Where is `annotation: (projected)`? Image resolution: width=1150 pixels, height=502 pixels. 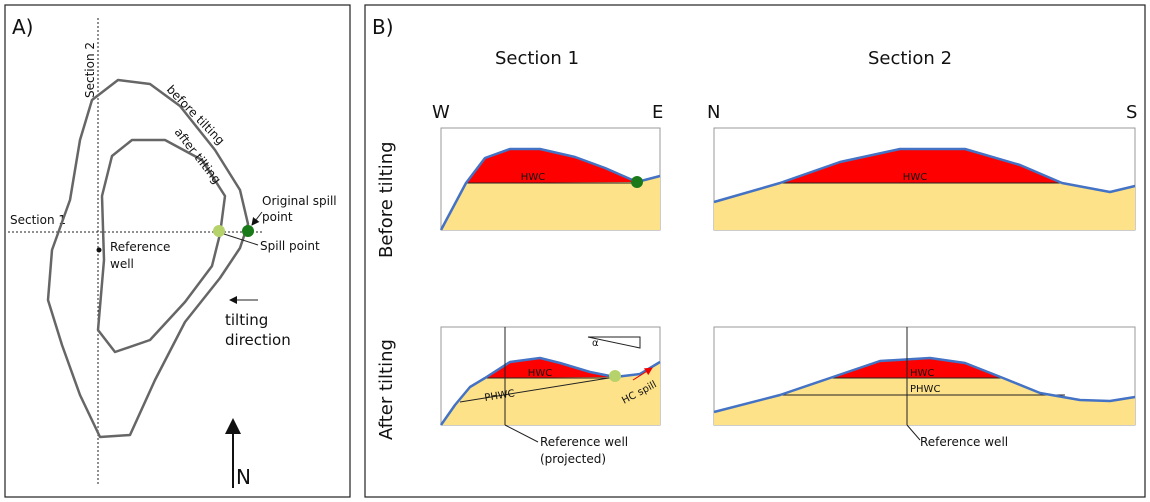 annotation: (projected) is located at coordinates (573, 459).